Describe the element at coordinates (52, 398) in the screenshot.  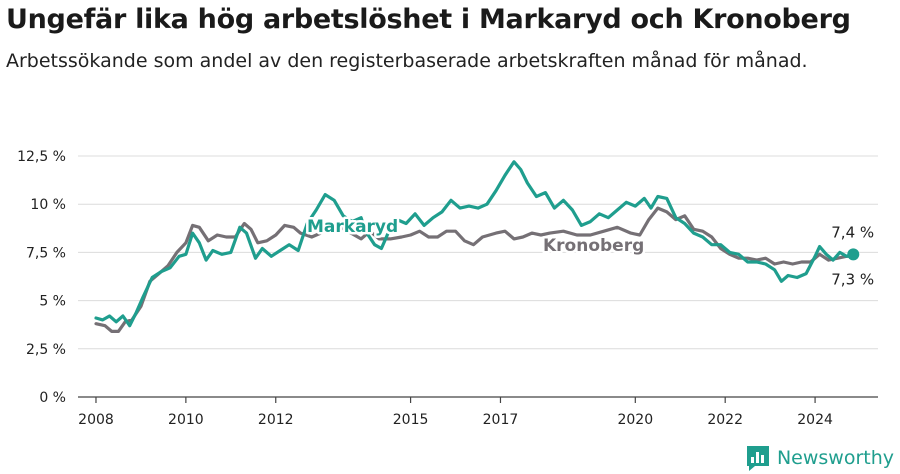
I see `y-tick-label: 0 %` at that location.